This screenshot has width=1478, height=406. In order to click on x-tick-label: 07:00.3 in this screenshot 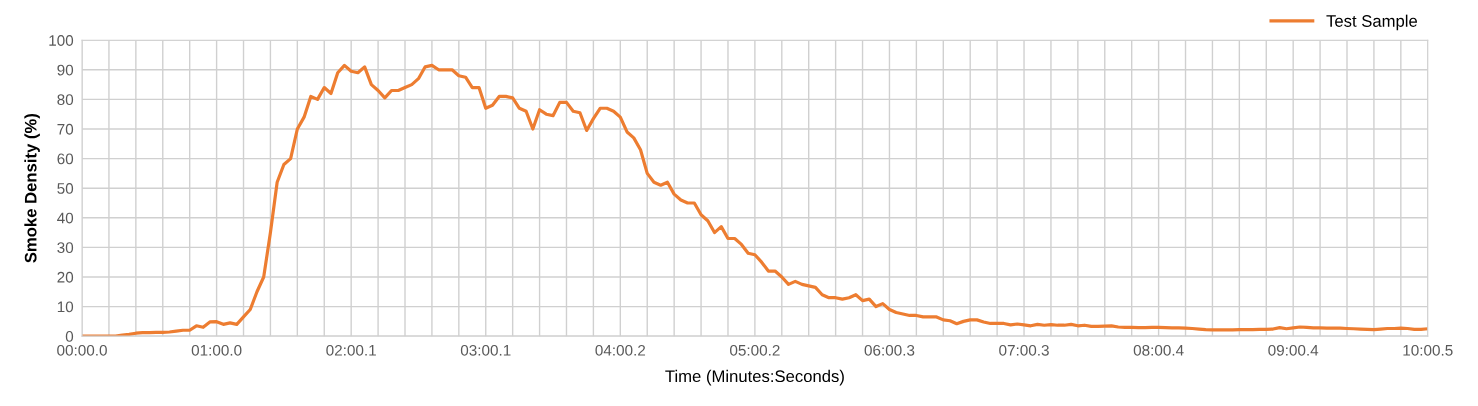, I will do `click(1024, 350)`.